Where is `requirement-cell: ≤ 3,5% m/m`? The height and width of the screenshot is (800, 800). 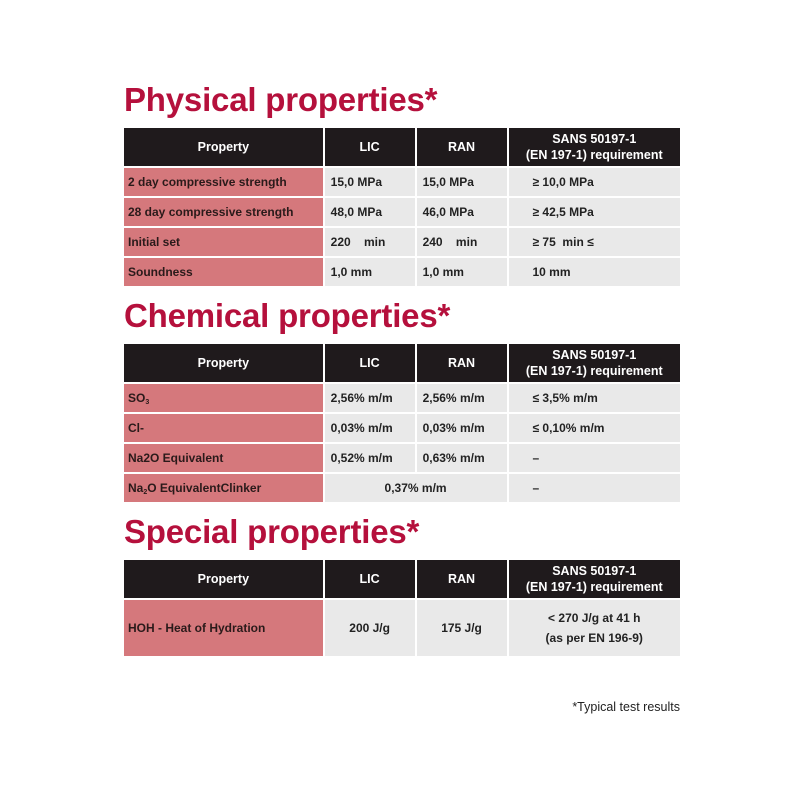
requirement-cell: ≤ 3,5% m/m is located at coordinates (594, 398).